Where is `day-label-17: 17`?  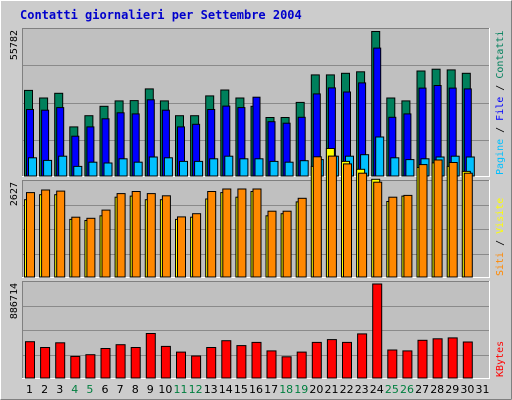 day-label-17: 17 is located at coordinates (271, 389).